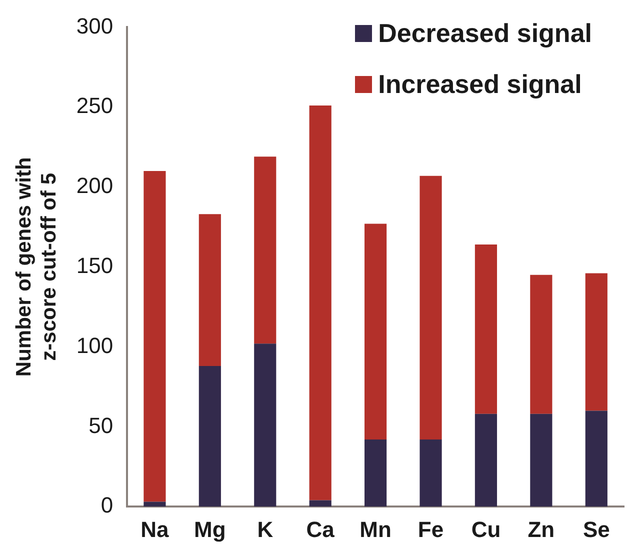 The height and width of the screenshot is (555, 640). I want to click on x-tick-label: Na, so click(155, 529).